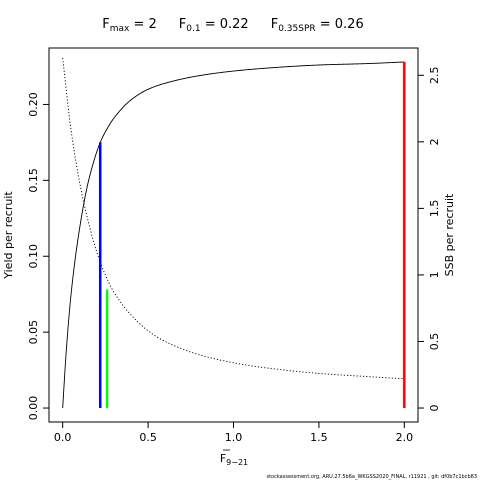 Image resolution: width=480 pixels, height=480 pixels. I want to click on title-part-sub: max, so click(120, 29).